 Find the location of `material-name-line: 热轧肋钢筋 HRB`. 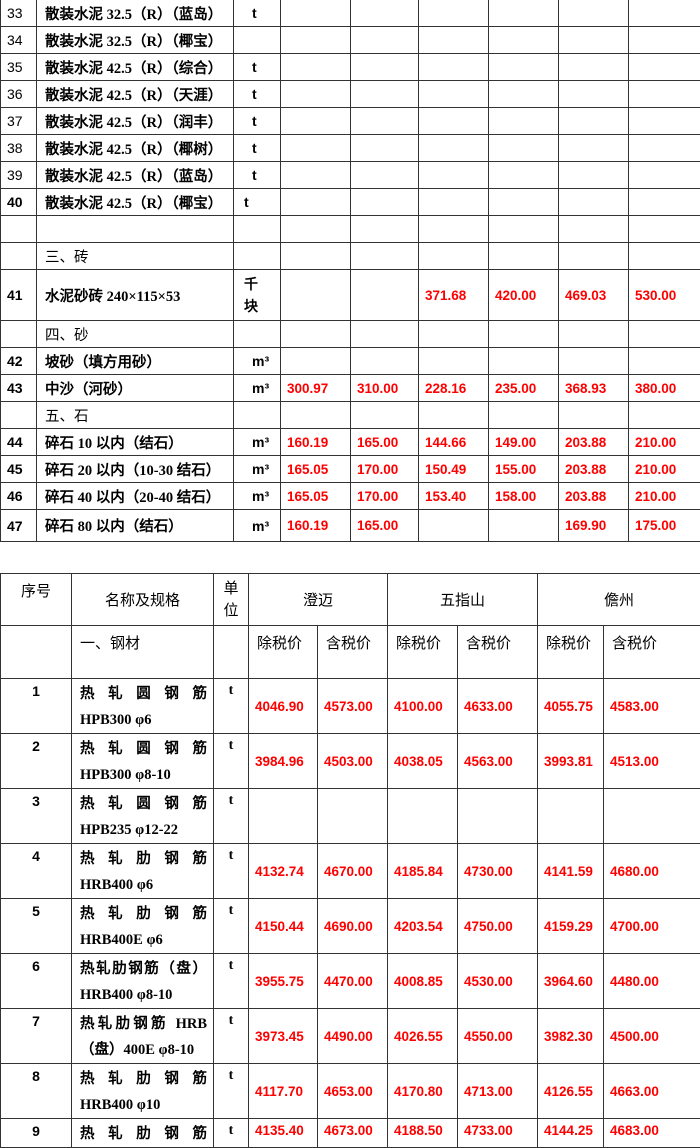

material-name-line: 热轧肋钢筋 HRB is located at coordinates (143, 1024).